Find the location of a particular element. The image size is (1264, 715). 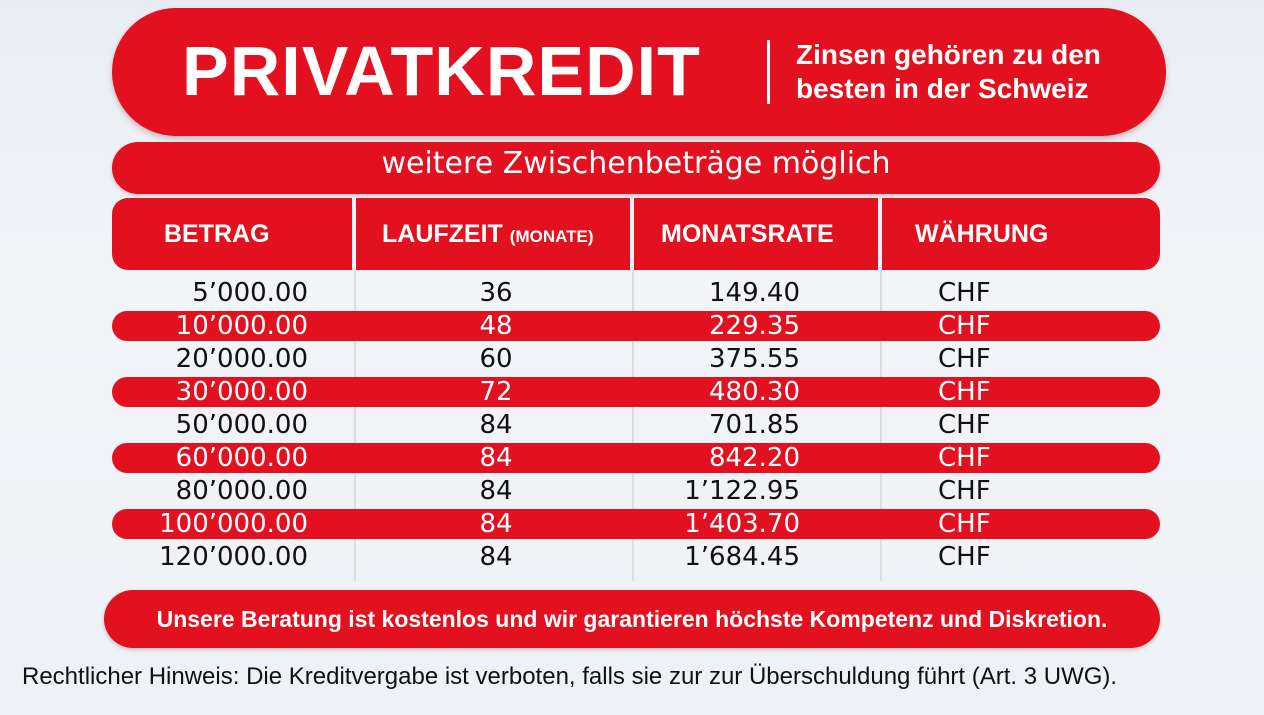

header-currency: WÄHRUNG is located at coordinates (1021, 234).